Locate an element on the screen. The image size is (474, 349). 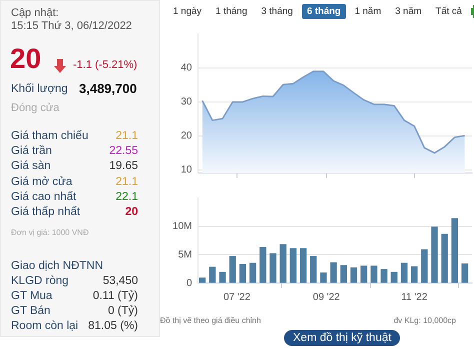
y-tick-label: 20 is located at coordinates (186, 136).